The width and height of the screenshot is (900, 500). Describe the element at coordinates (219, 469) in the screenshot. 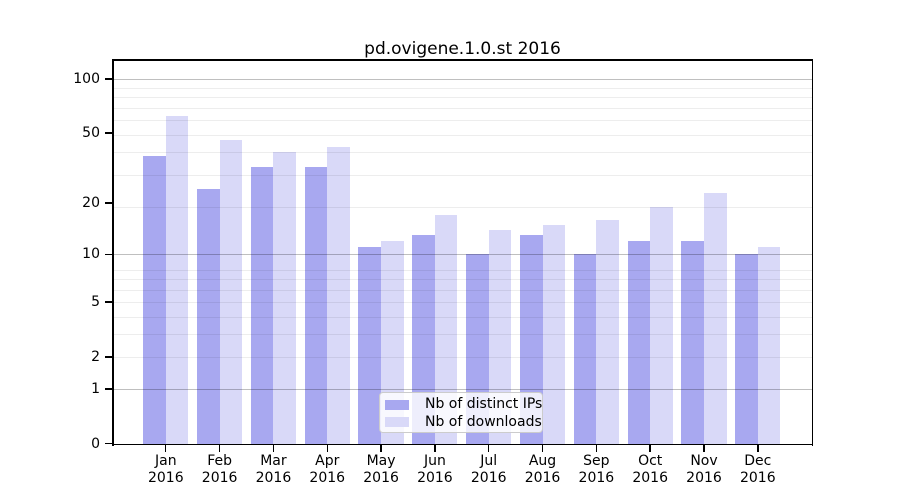

I see `x-tick-label: Feb 2016` at that location.